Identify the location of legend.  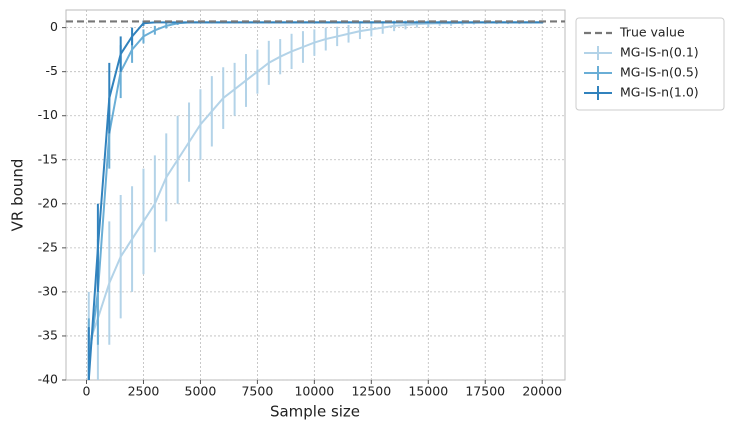
(650, 64).